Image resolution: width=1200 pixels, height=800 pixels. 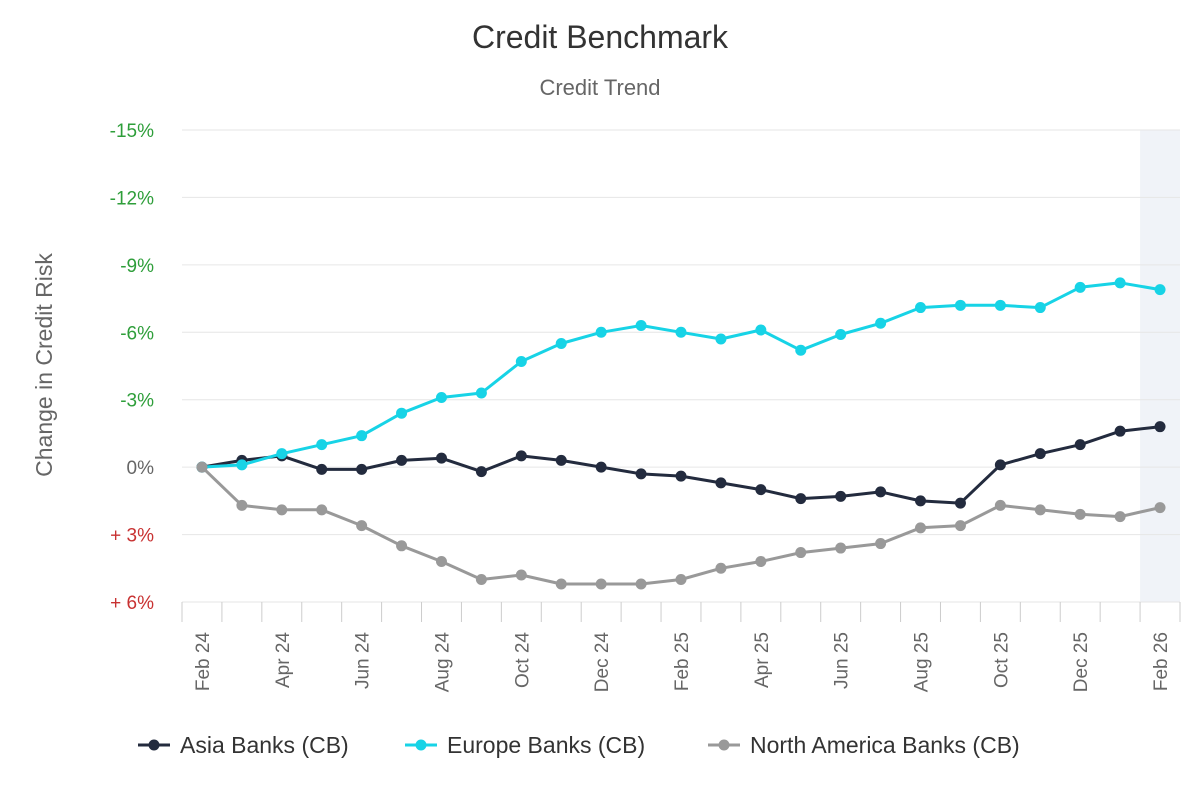 I want to click on y-tick-label: -3%, so click(x=137, y=401).